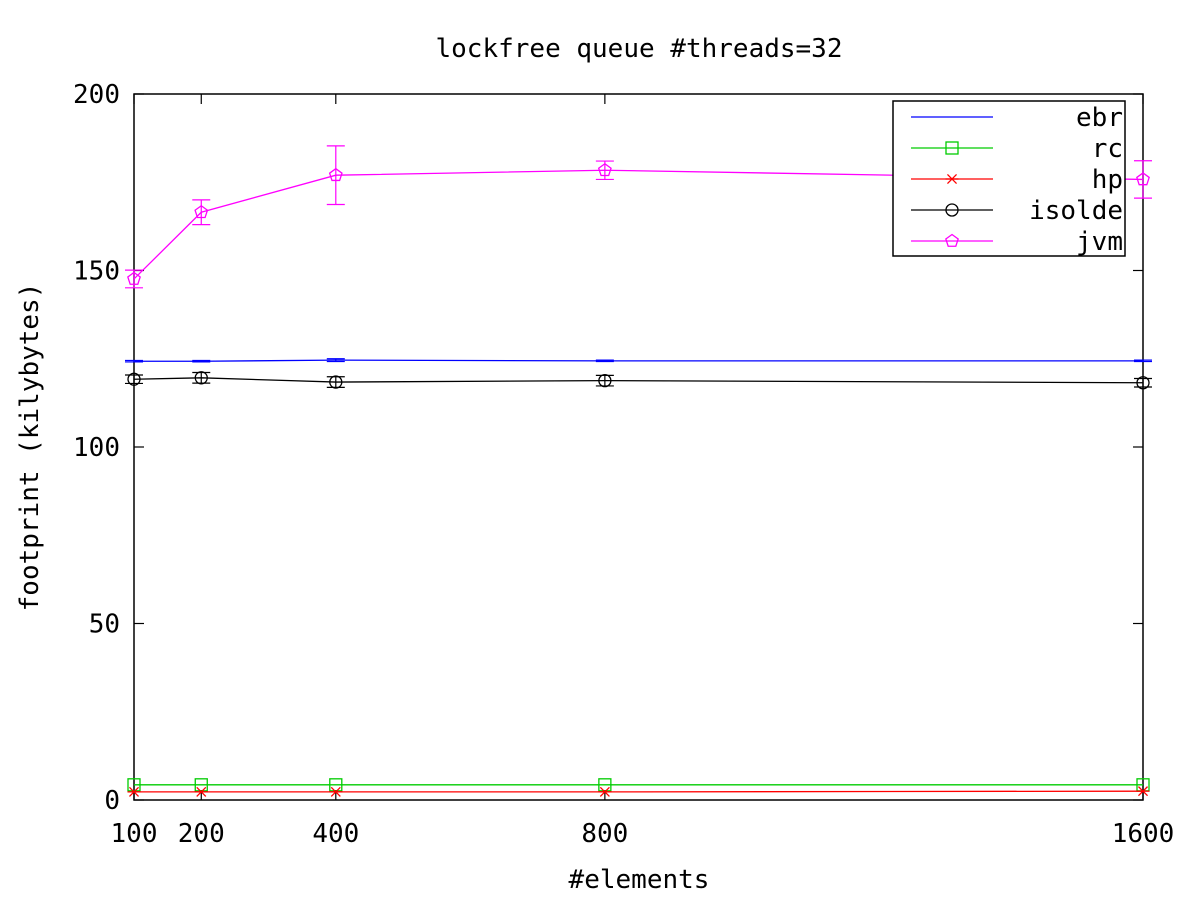 This screenshot has width=1200, height=900. I want to click on legend-label: isolde, so click(1076, 211).